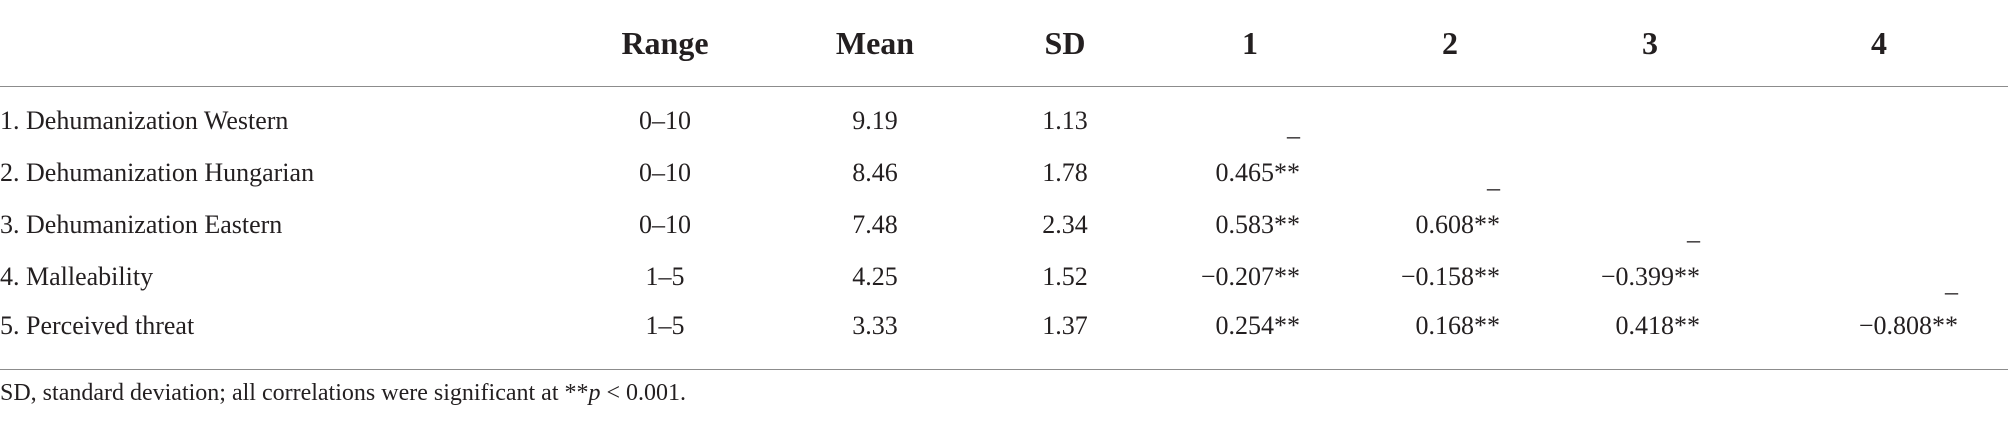  I want to click on corr-cell-1: 0.583**, so click(1258, 224).